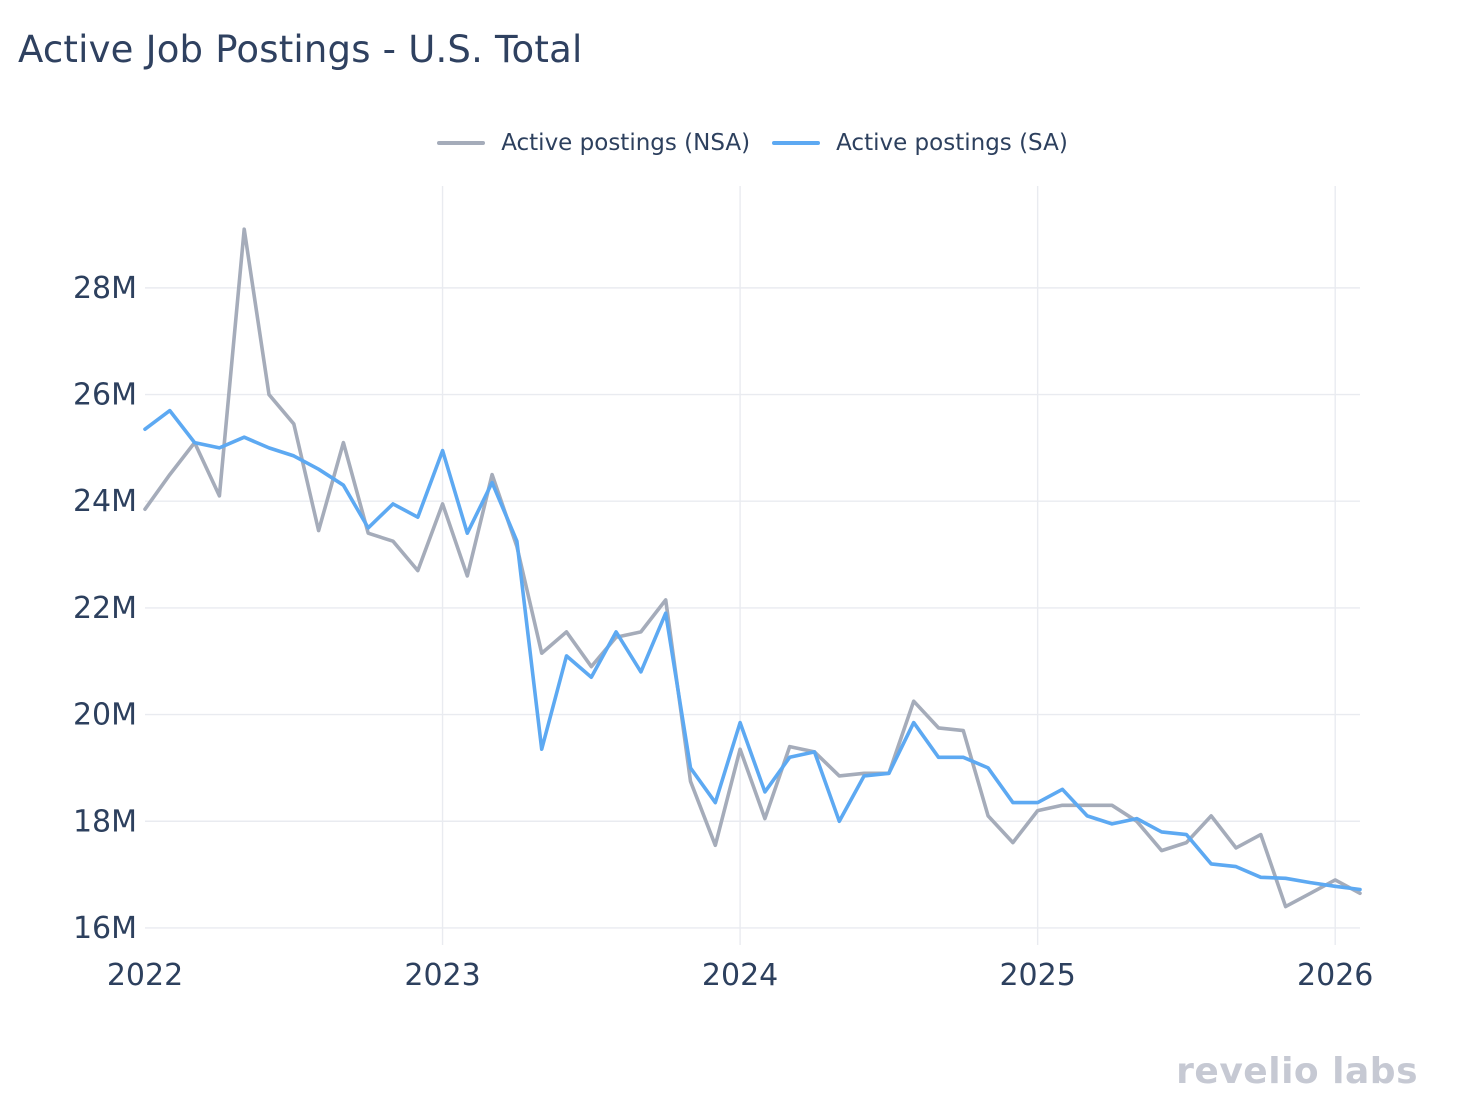  I want to click on brand-name: revelio labs, so click(1297, 1071).